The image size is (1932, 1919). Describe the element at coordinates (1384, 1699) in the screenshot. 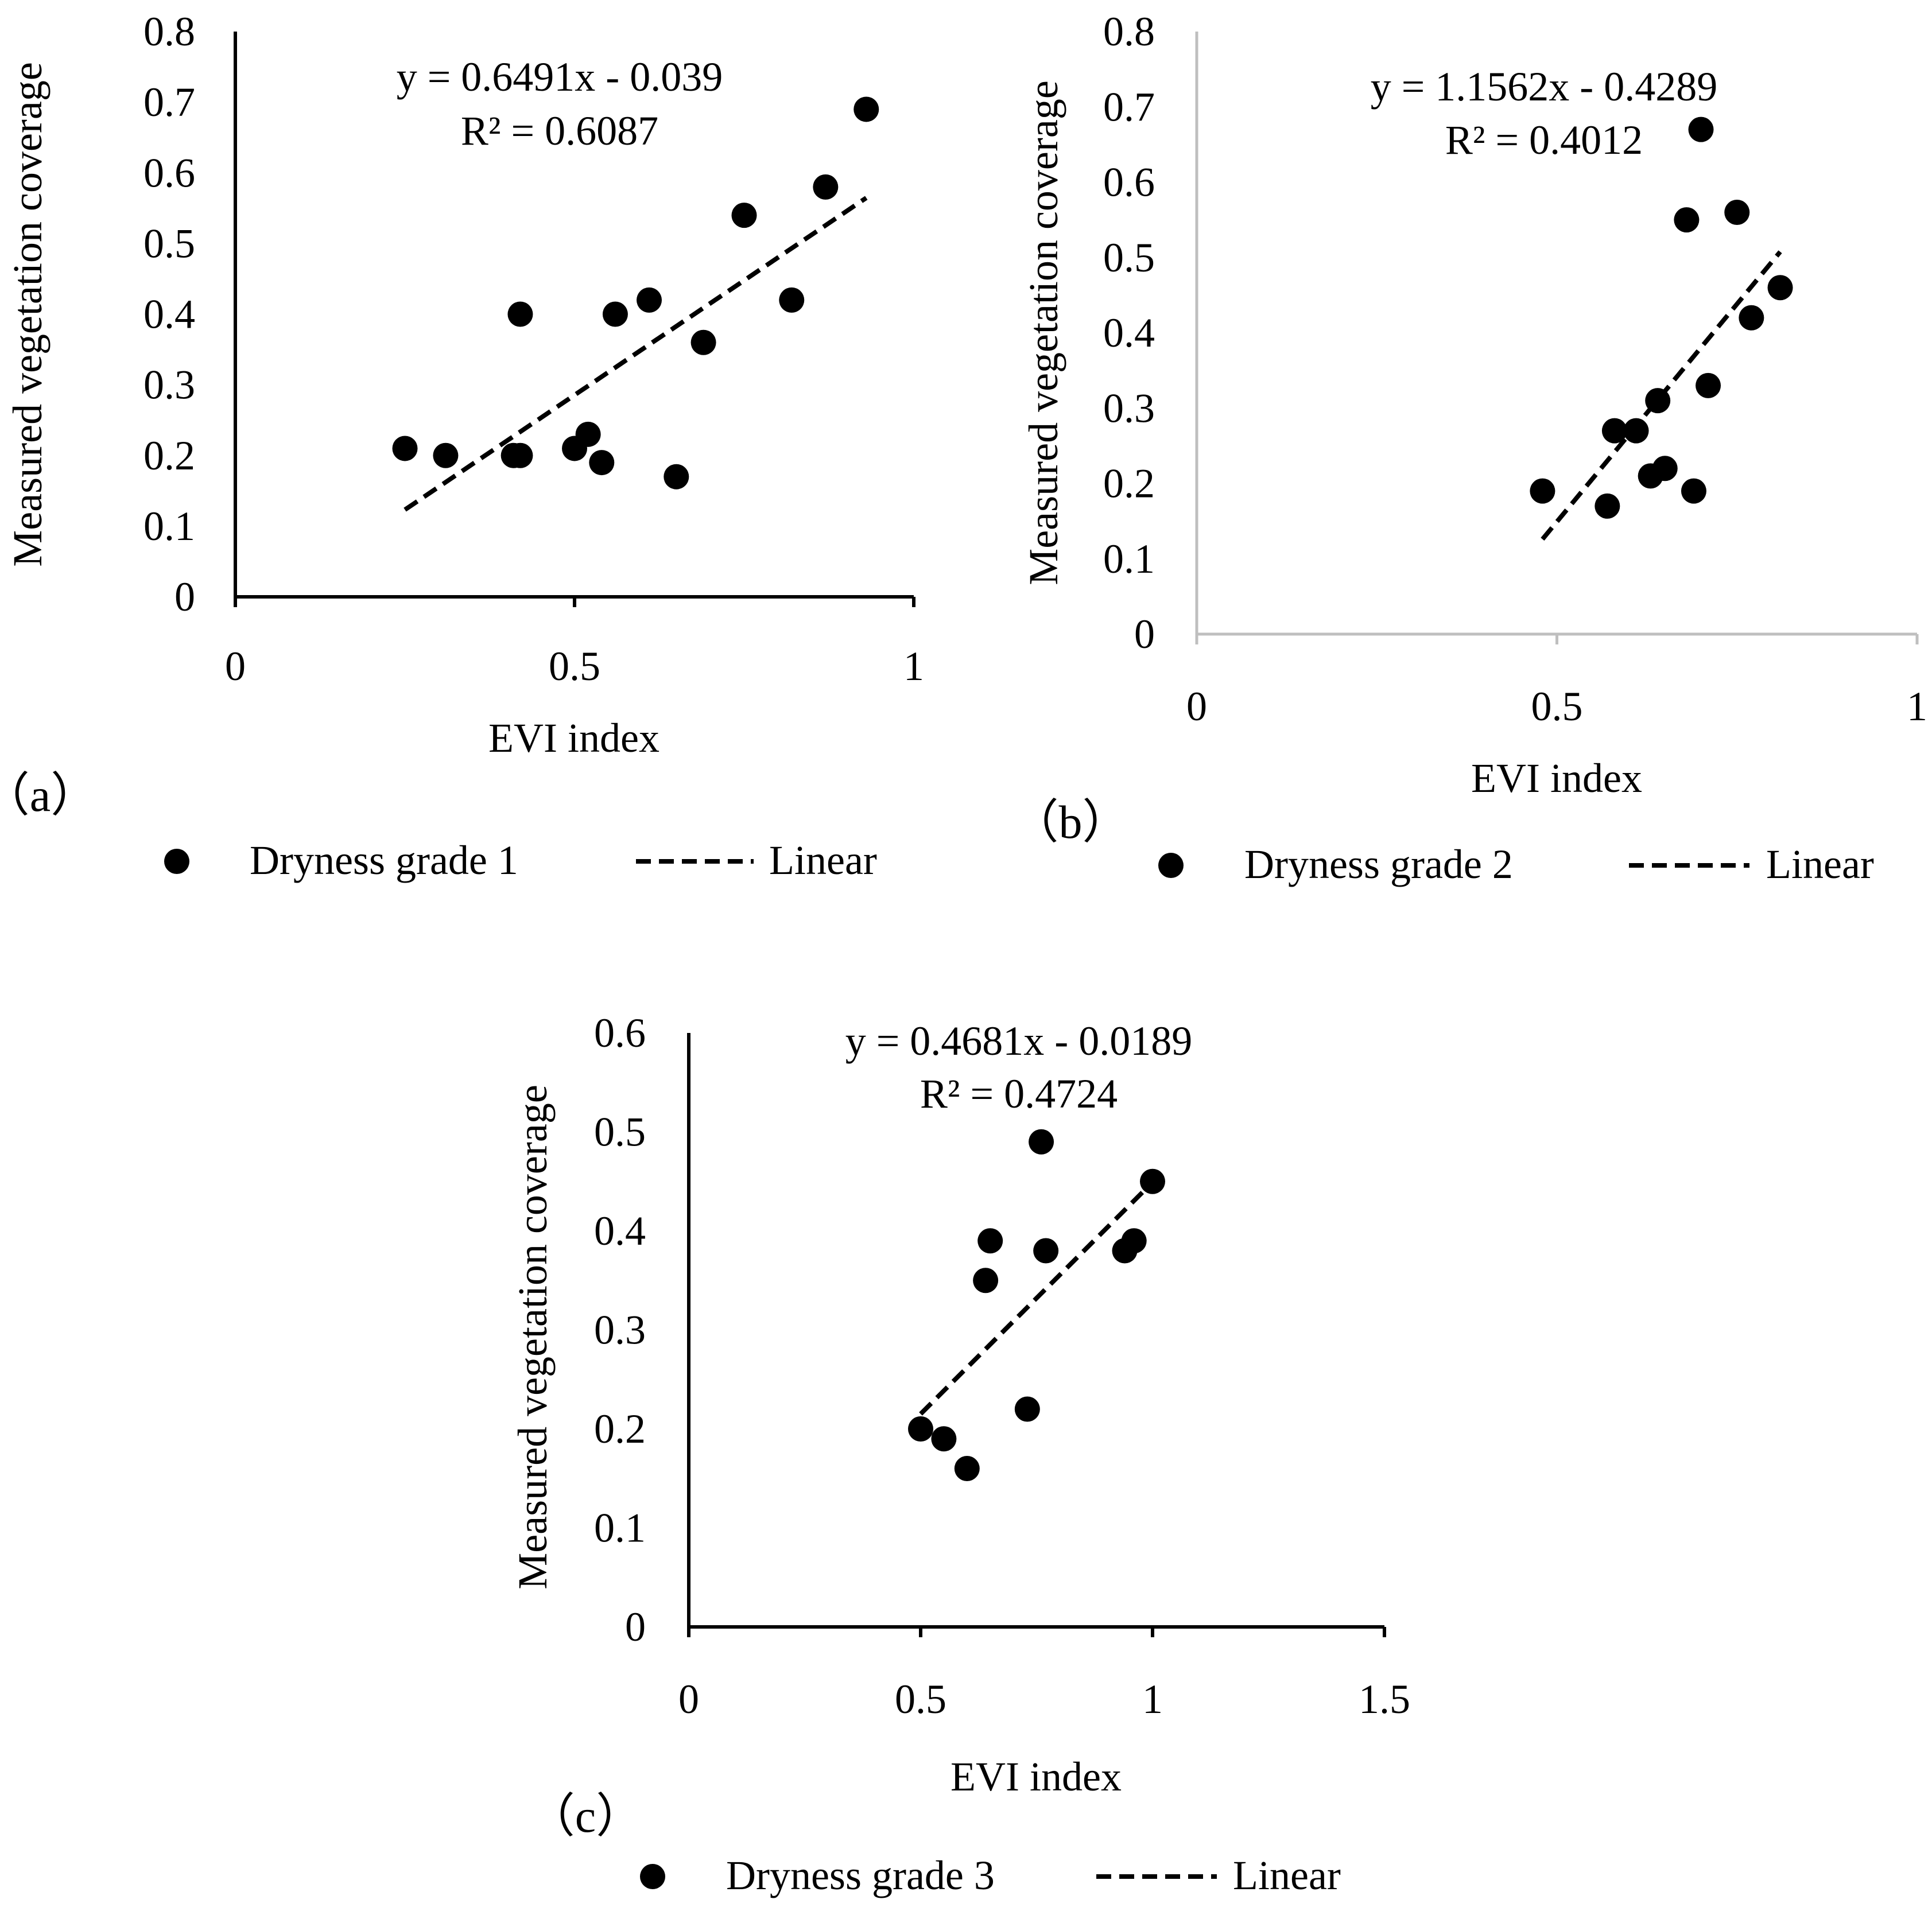

I see `x-tick-label: 1.5` at that location.